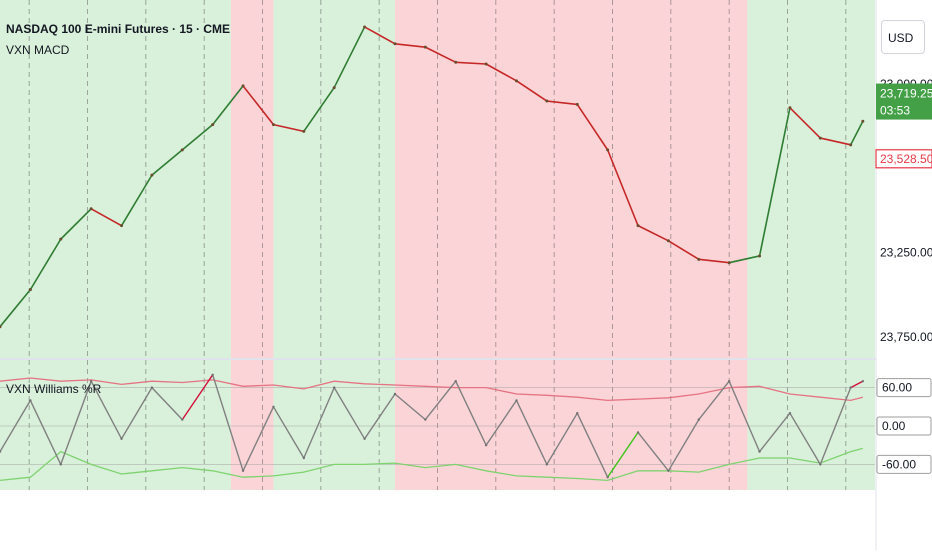  What do you see at coordinates (431, 464) in the screenshot?
I see `lower-band-line` at bounding box center [431, 464].